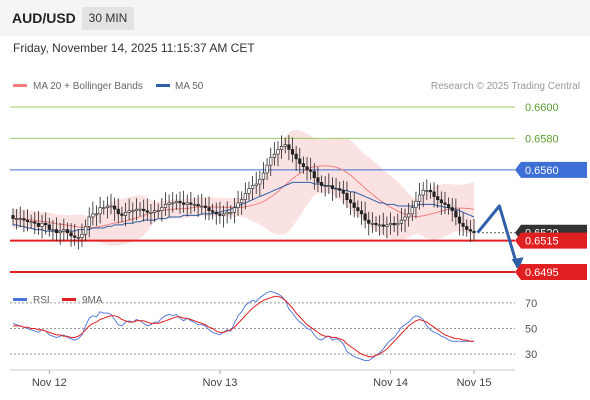  I want to click on ma20-legend-label: MA 20 + Bollinger Bands, so click(88, 86).